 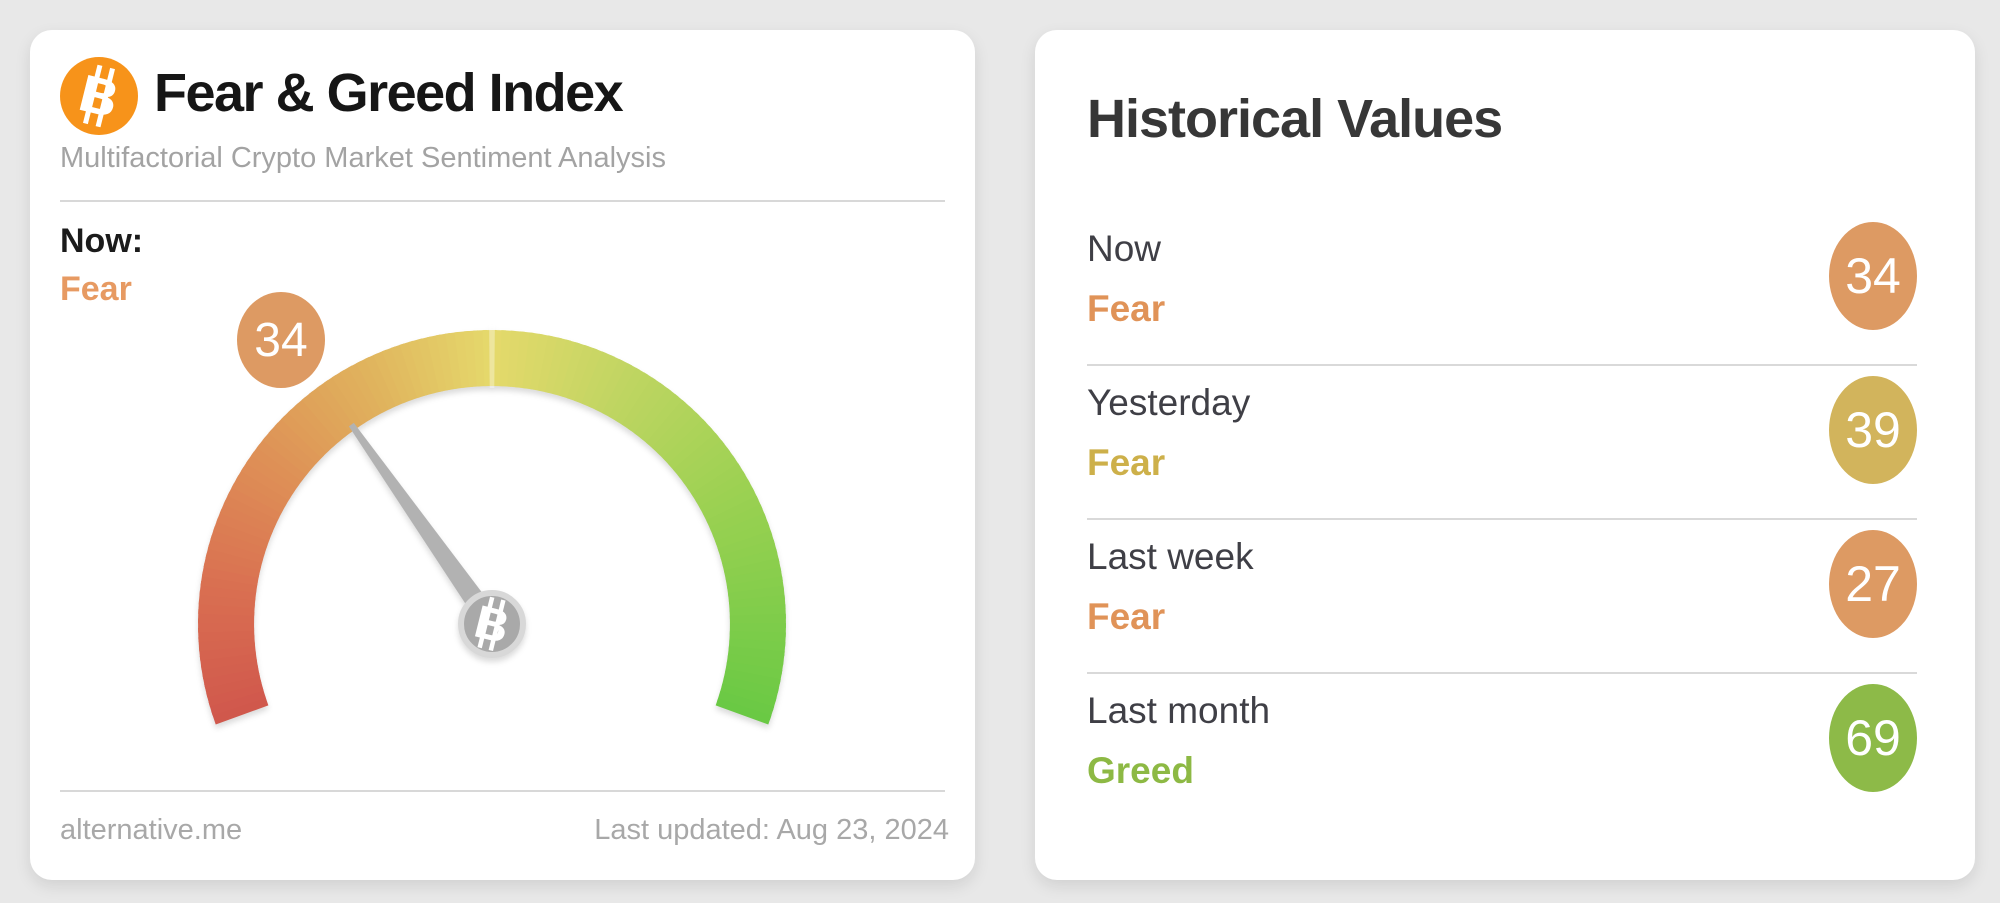 I want to click on last-updated: Last updated: Aug 23, 2024, so click(x=771, y=830).